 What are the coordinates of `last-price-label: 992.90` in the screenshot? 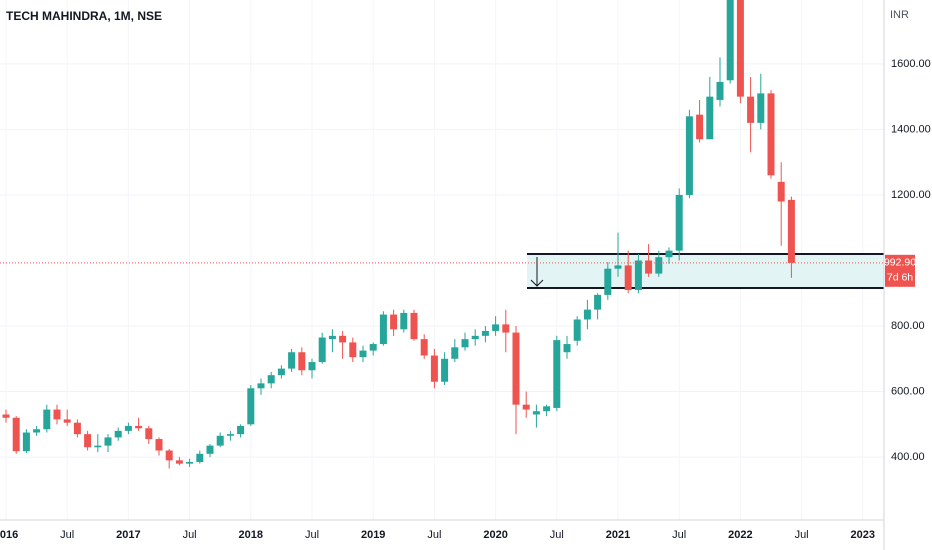 It's located at (900, 263).